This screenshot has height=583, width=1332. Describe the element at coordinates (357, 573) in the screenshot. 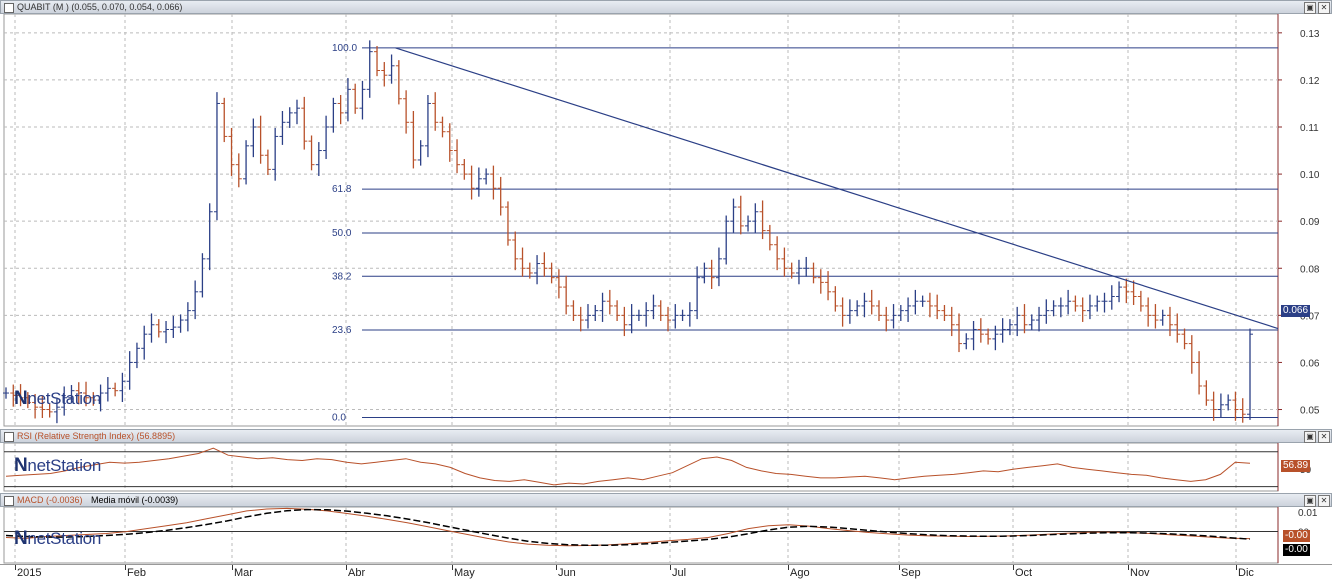

I see `x-tick-label: Abr` at that location.